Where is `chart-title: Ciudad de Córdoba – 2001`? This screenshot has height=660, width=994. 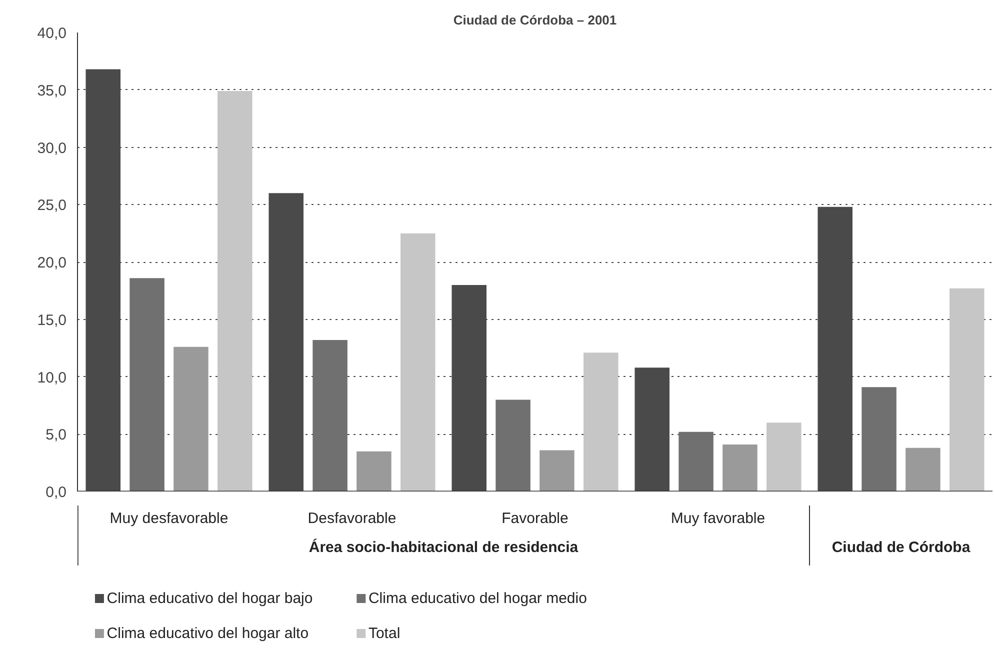
chart-title: Ciudad de Córdoba – 2001 is located at coordinates (535, 20).